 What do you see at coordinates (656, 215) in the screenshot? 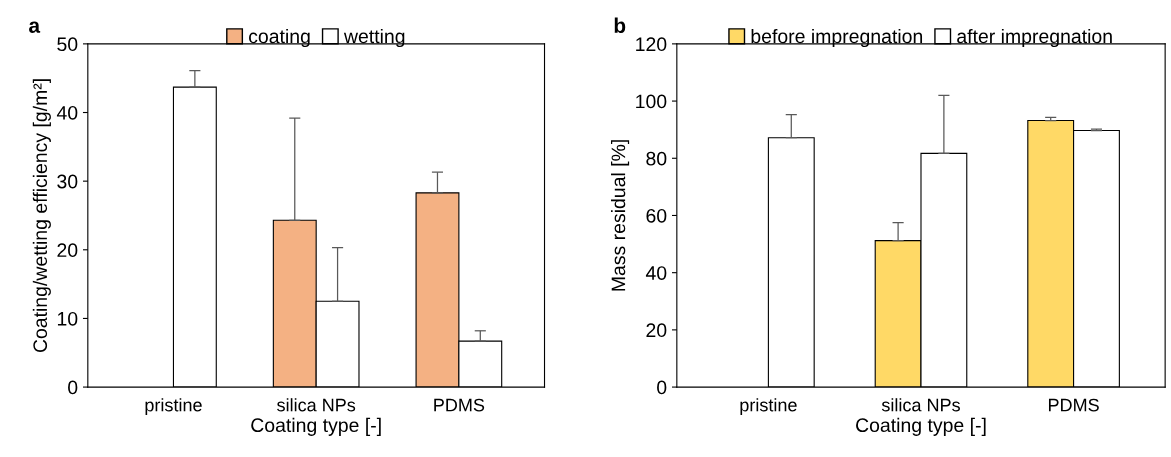
I see `y-tick-label: 60` at bounding box center [656, 215].